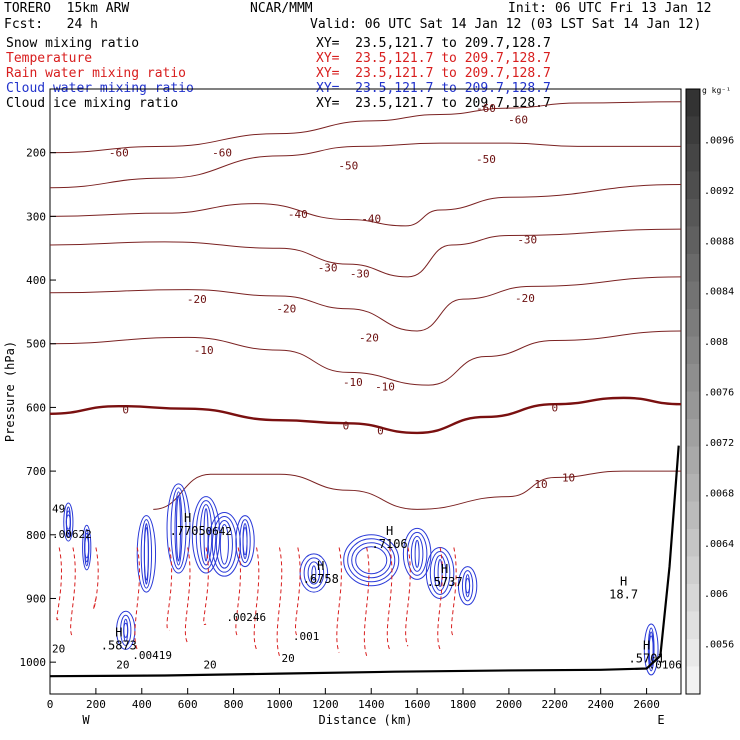 The height and width of the screenshot is (740, 740). I want to click on colorbar-tick-5: .0076, so click(719, 393).